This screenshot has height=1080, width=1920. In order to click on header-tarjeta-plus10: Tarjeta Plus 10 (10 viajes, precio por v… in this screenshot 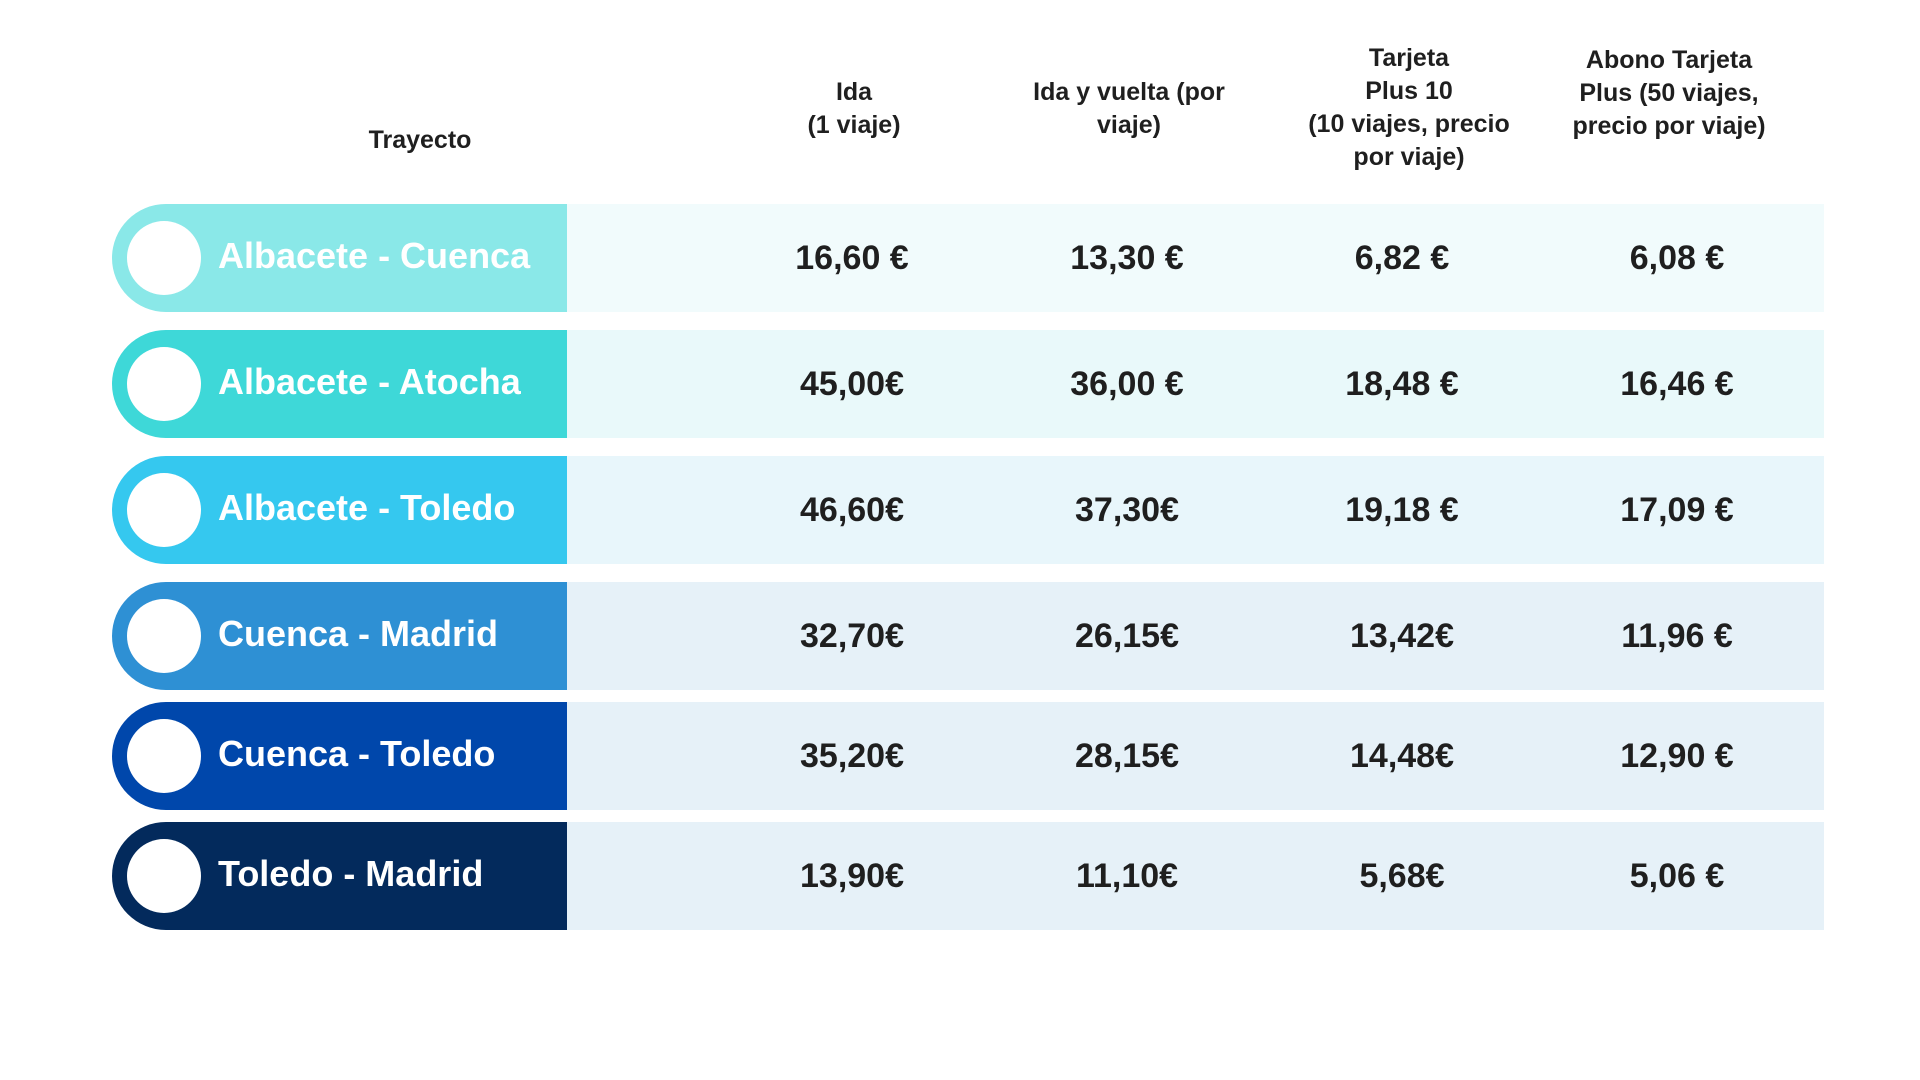, I will do `click(1409, 107)`.